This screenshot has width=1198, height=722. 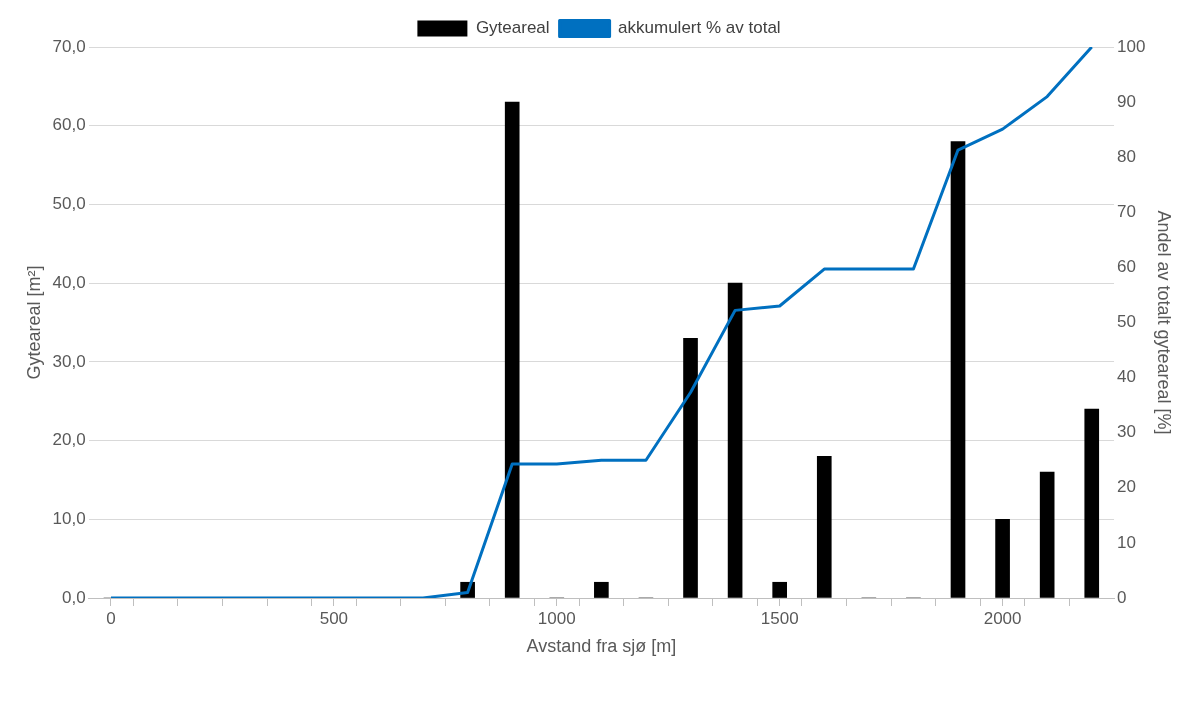 What do you see at coordinates (1126, 267) in the screenshot?
I see `y2-tick-label: 60` at bounding box center [1126, 267].